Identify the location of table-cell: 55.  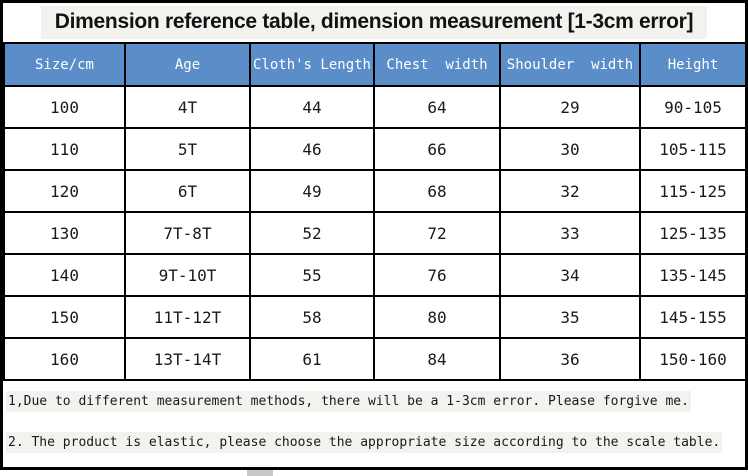
(312, 275).